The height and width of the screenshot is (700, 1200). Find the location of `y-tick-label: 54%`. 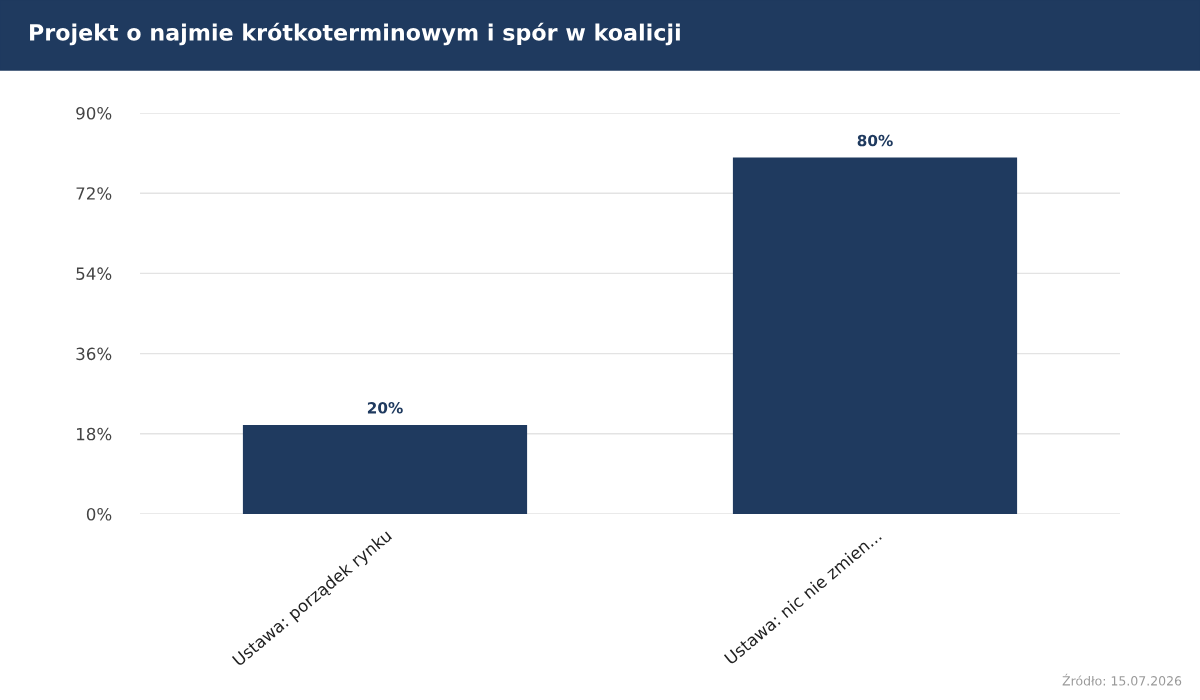

y-tick-label: 54% is located at coordinates (94, 273).